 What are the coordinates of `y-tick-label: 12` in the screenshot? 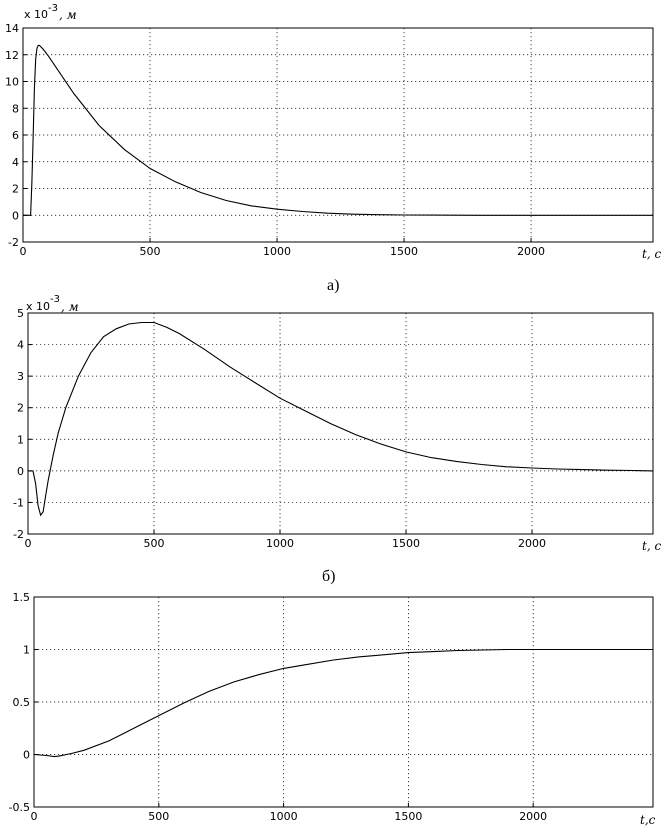 It's located at (12, 55).